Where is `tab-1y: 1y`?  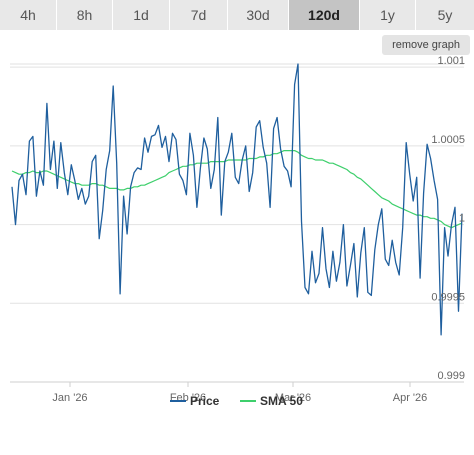
tab-1y: 1y is located at coordinates (388, 15).